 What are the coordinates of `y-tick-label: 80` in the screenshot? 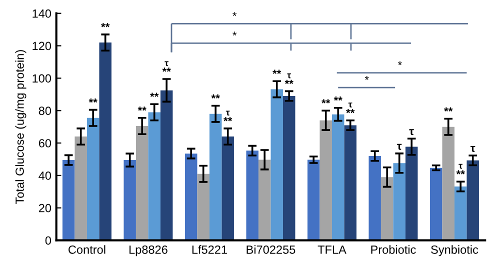 It's located at (45, 111).